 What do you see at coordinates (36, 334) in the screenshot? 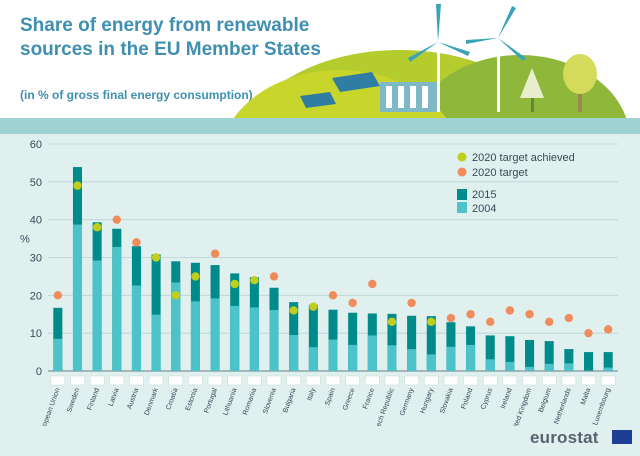
I see `y-tick-label: 10` at bounding box center [36, 334].